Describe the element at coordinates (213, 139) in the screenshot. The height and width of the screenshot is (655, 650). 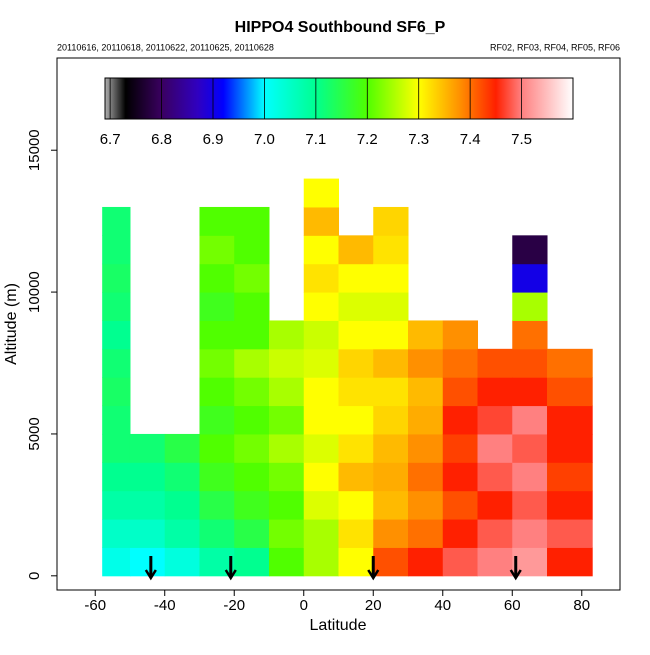
I see `colorbar-tick-label: 6.9` at that location.